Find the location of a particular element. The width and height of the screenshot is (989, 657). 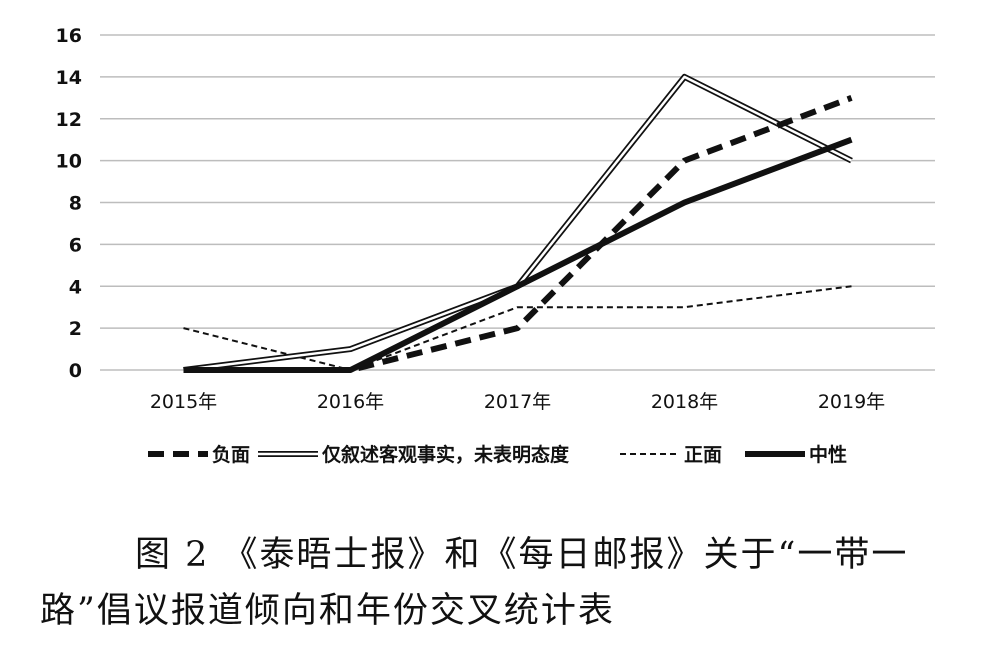

y-tick-label: 16 is located at coordinates (69, 36).